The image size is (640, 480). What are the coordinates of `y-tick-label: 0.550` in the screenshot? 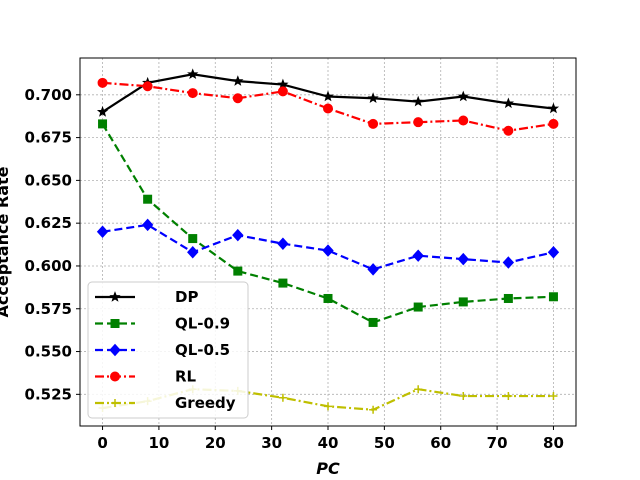 It's located at (48, 352).